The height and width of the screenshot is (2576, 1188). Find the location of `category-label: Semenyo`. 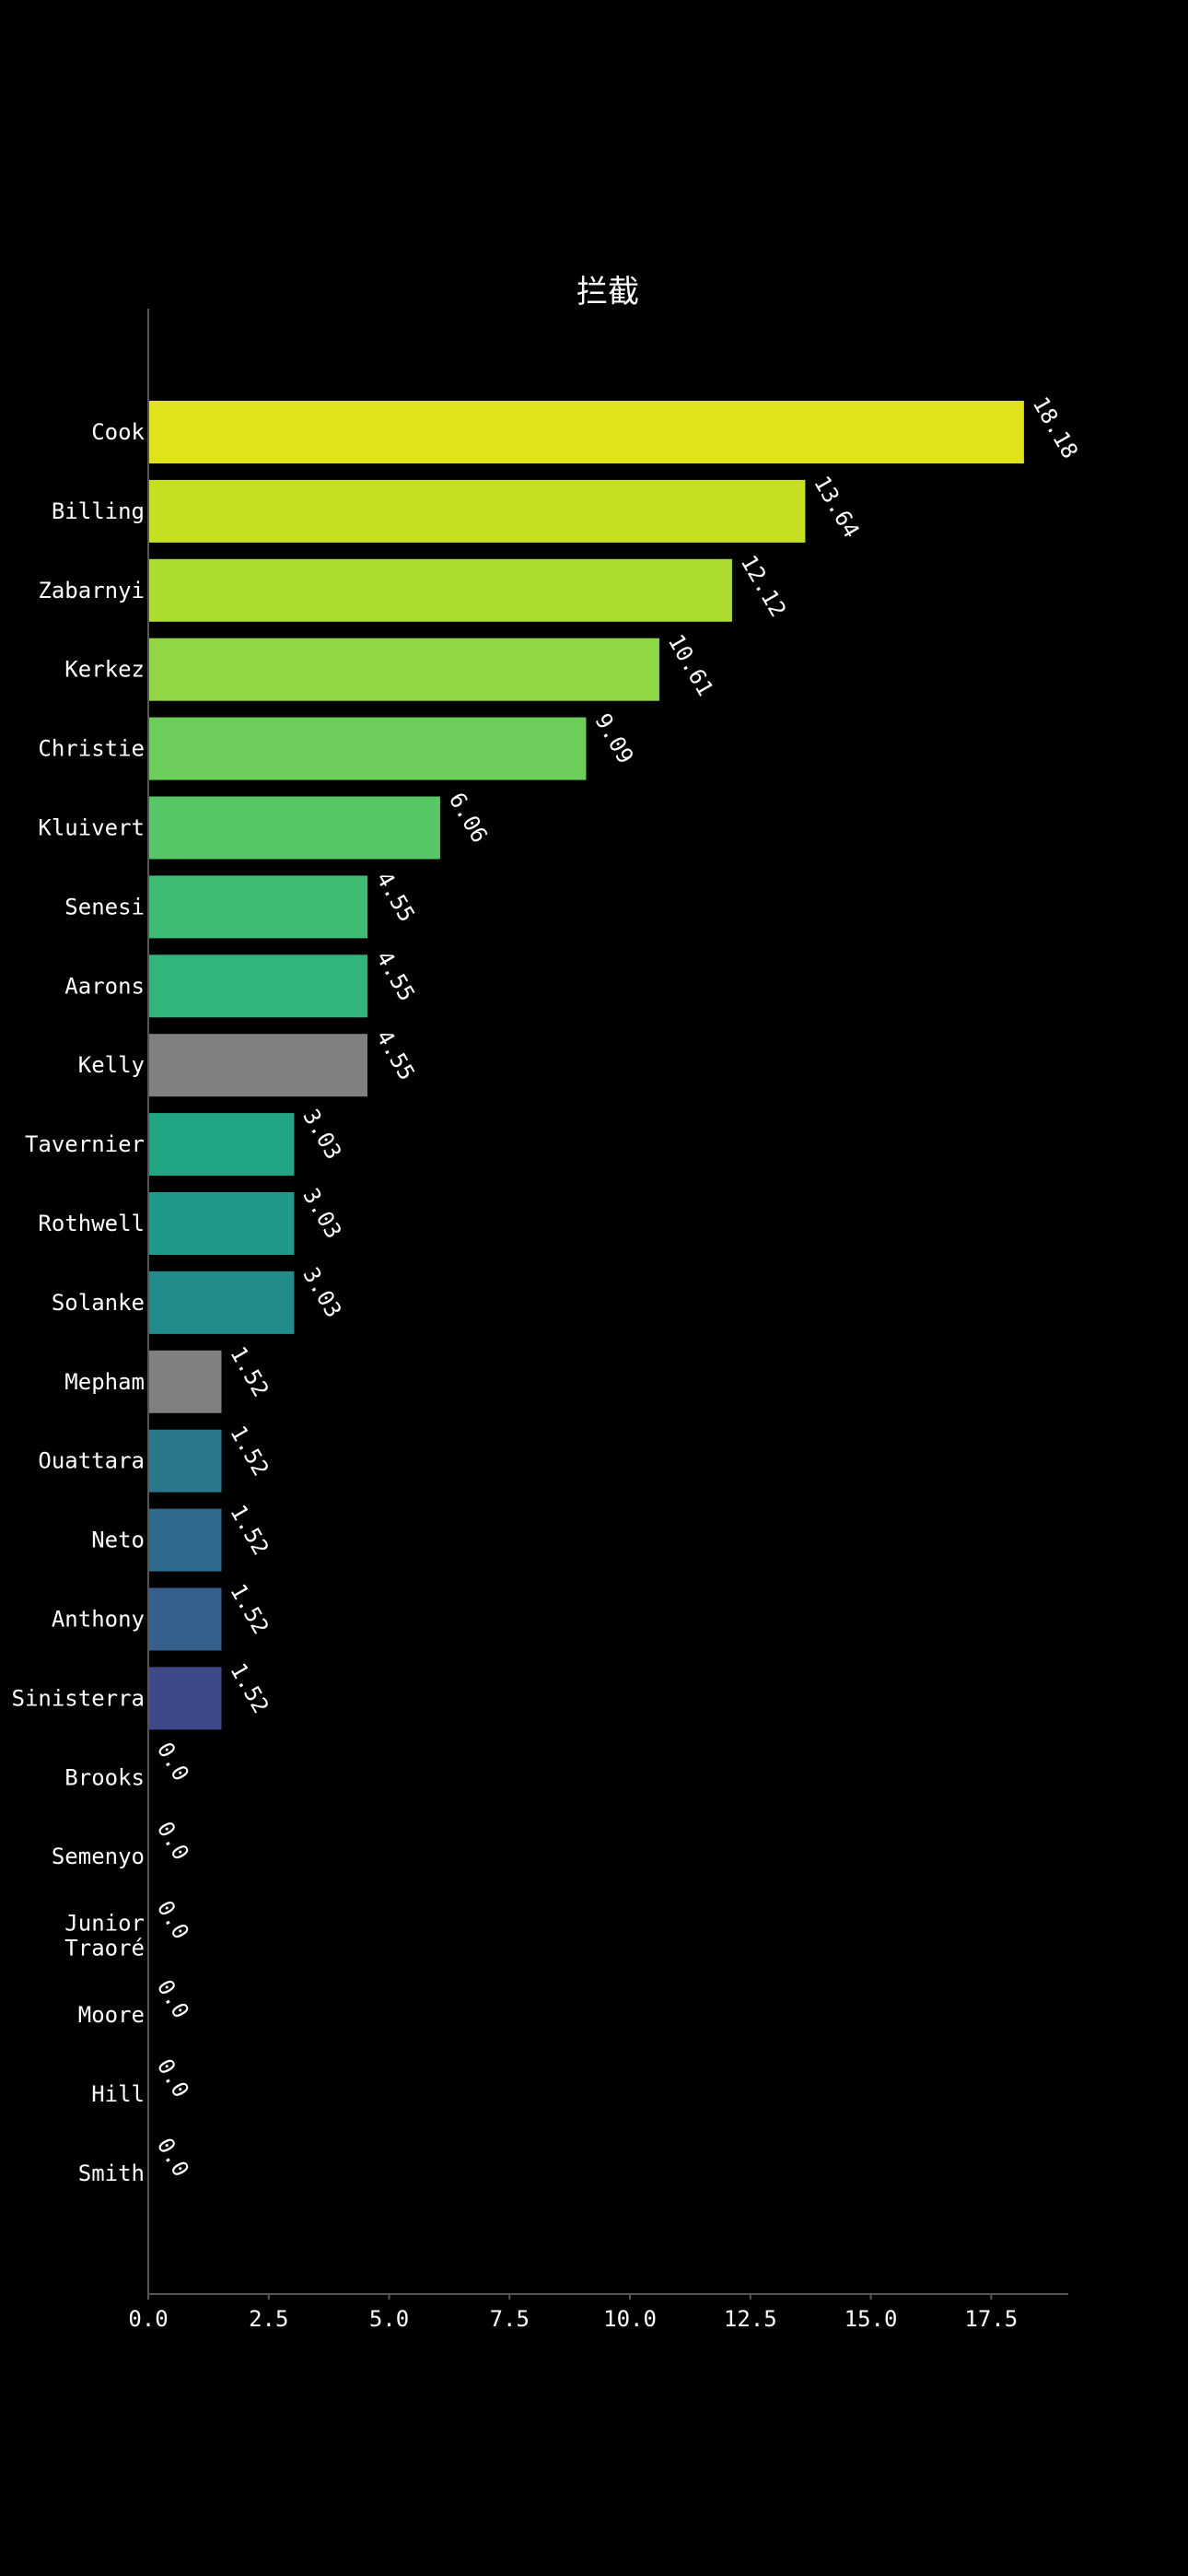

category-label: Semenyo is located at coordinates (98, 1856).